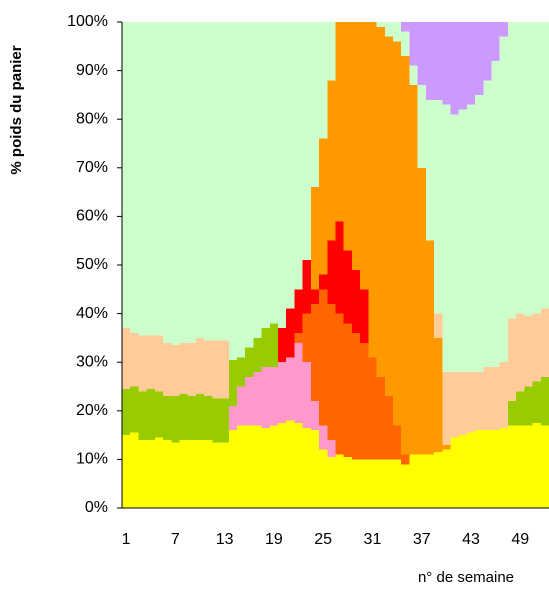  I want to click on x-tick-label: 25, so click(323, 539).